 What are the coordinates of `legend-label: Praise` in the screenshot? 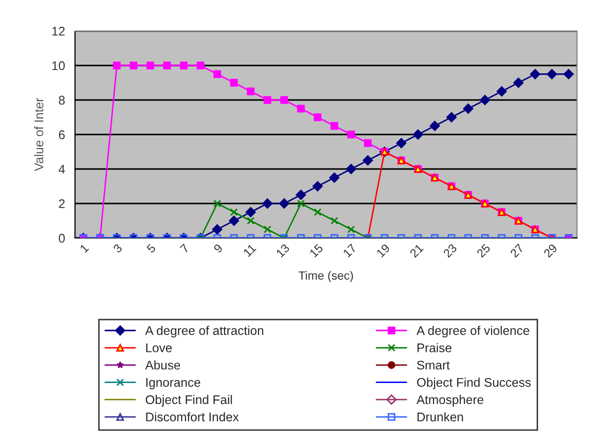 It's located at (435, 347).